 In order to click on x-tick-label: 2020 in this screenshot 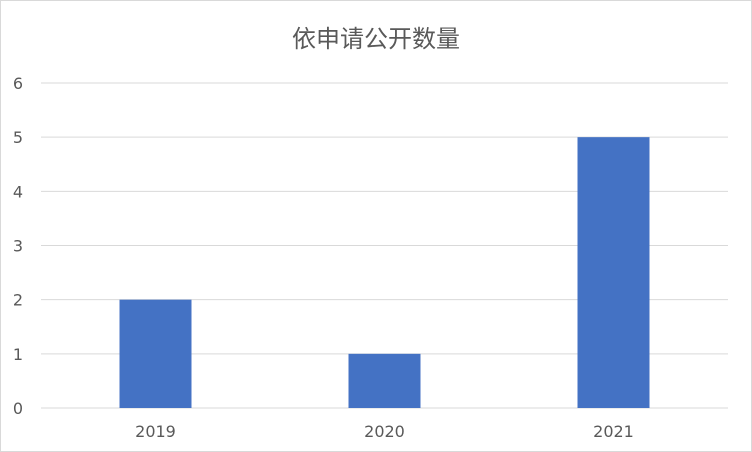, I will do `click(384, 431)`.